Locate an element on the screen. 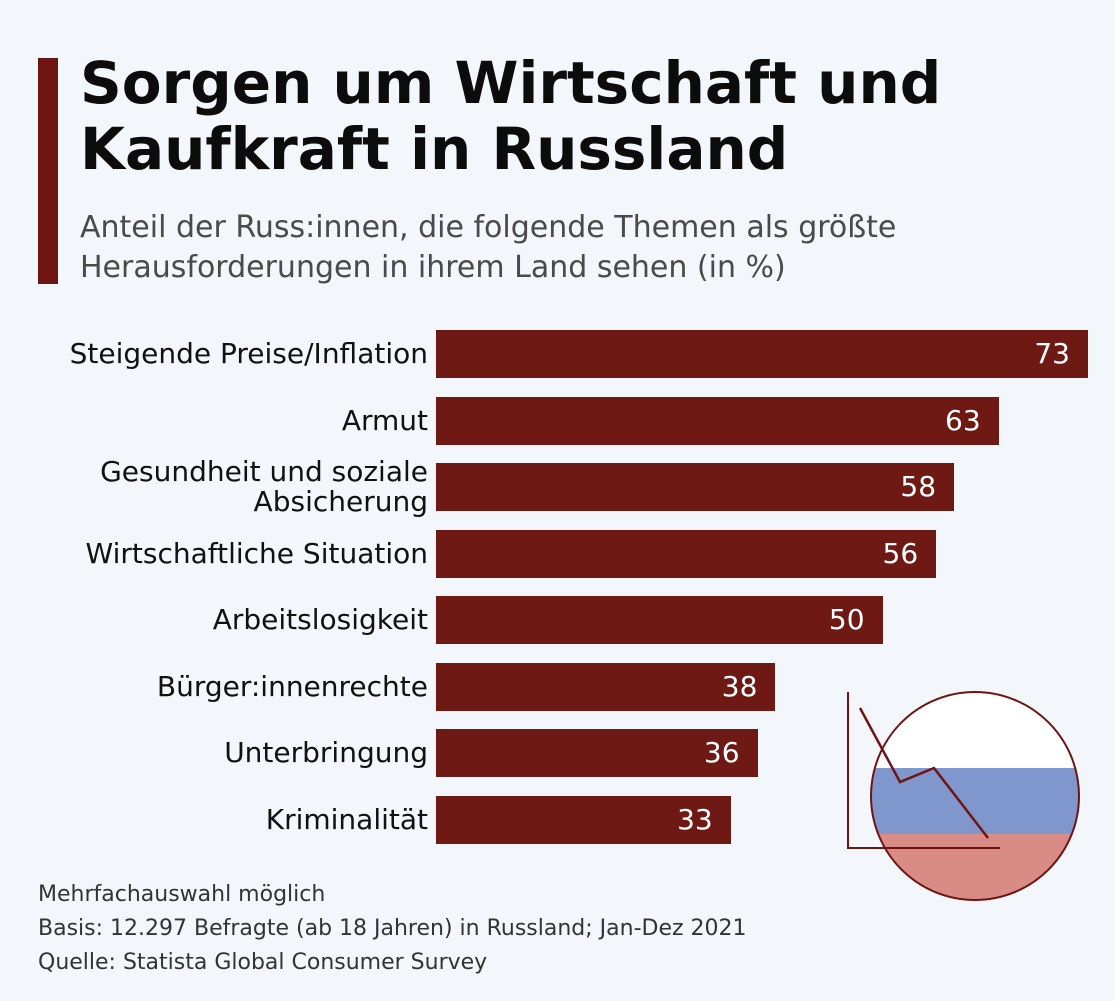  bar-value-label: 58 is located at coordinates (918, 486).